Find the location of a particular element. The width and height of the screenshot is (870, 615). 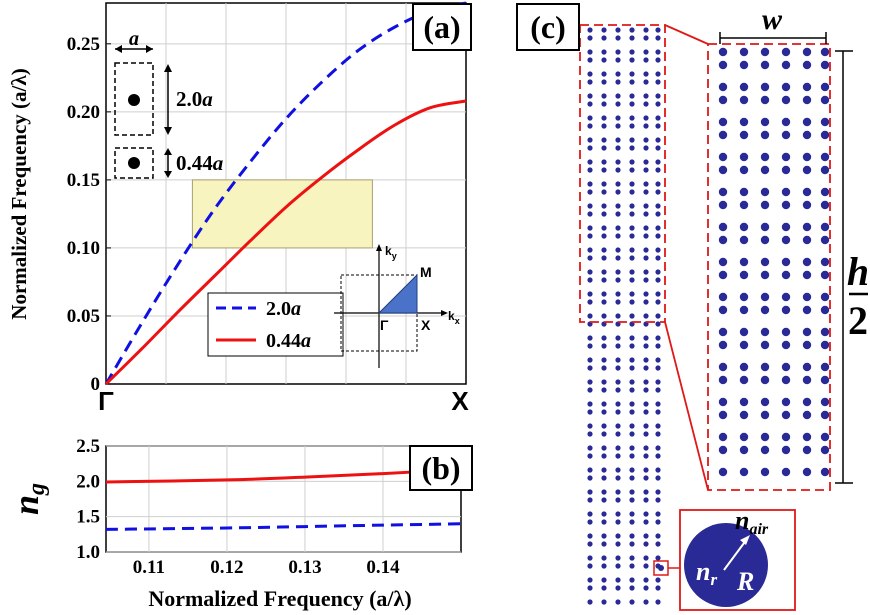

y-tick-label: 0 is located at coordinates (96, 384).